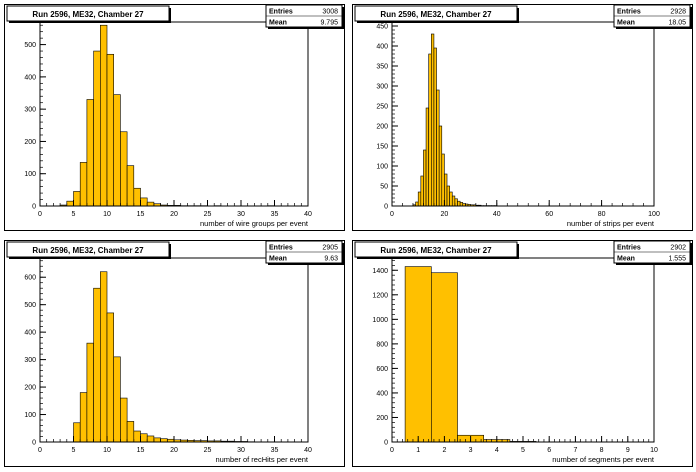 This screenshot has height=472, width=696. I want to click on x-tick-label: 3, so click(471, 450).